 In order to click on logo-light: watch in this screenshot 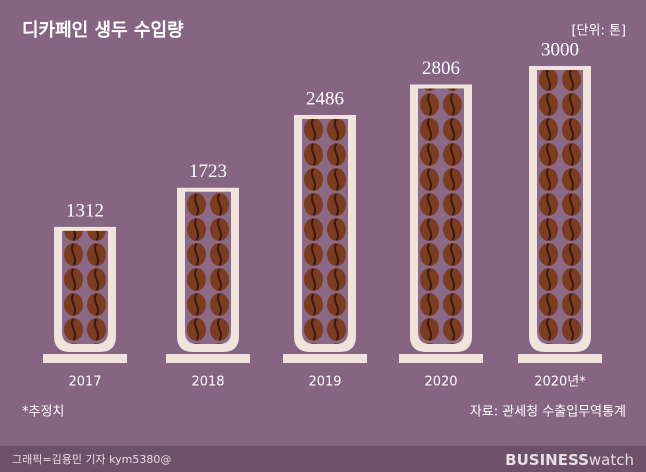, I will do `click(611, 460)`.